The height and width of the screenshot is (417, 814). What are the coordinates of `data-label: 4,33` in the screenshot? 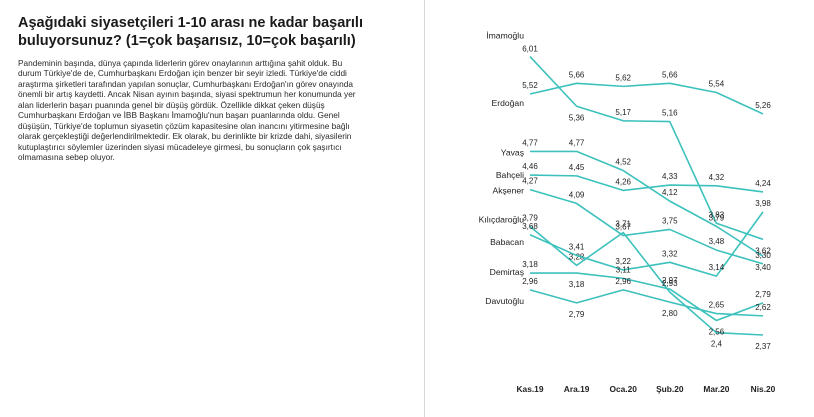 It's located at (670, 176).